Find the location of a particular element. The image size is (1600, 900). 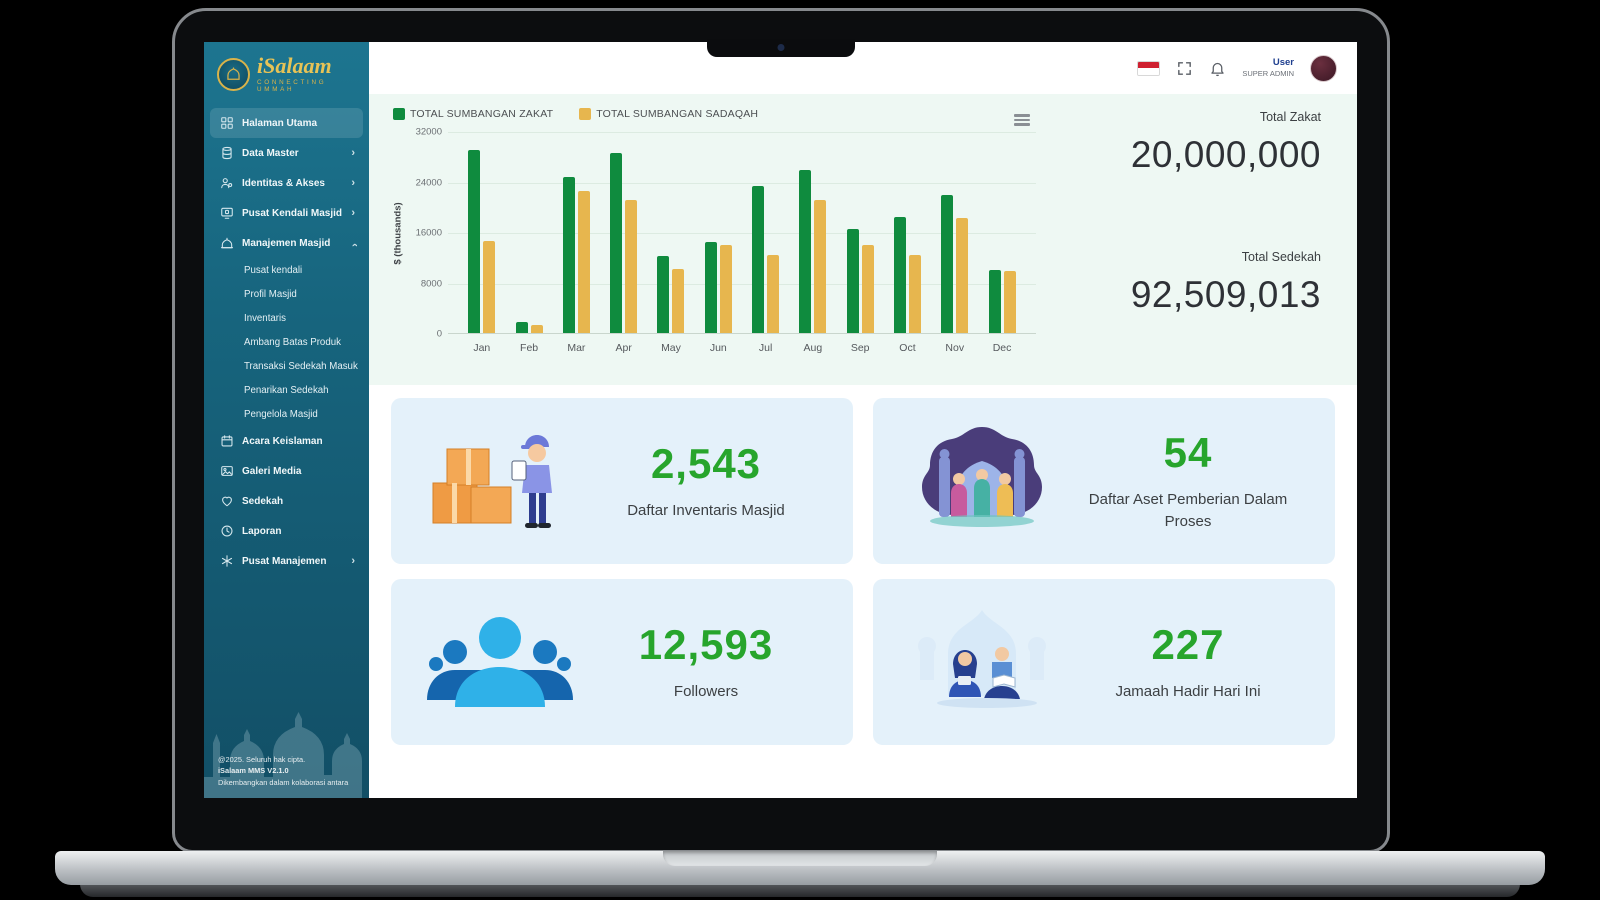

sidebar-item-sedekah: Sedekah is located at coordinates (286, 501).